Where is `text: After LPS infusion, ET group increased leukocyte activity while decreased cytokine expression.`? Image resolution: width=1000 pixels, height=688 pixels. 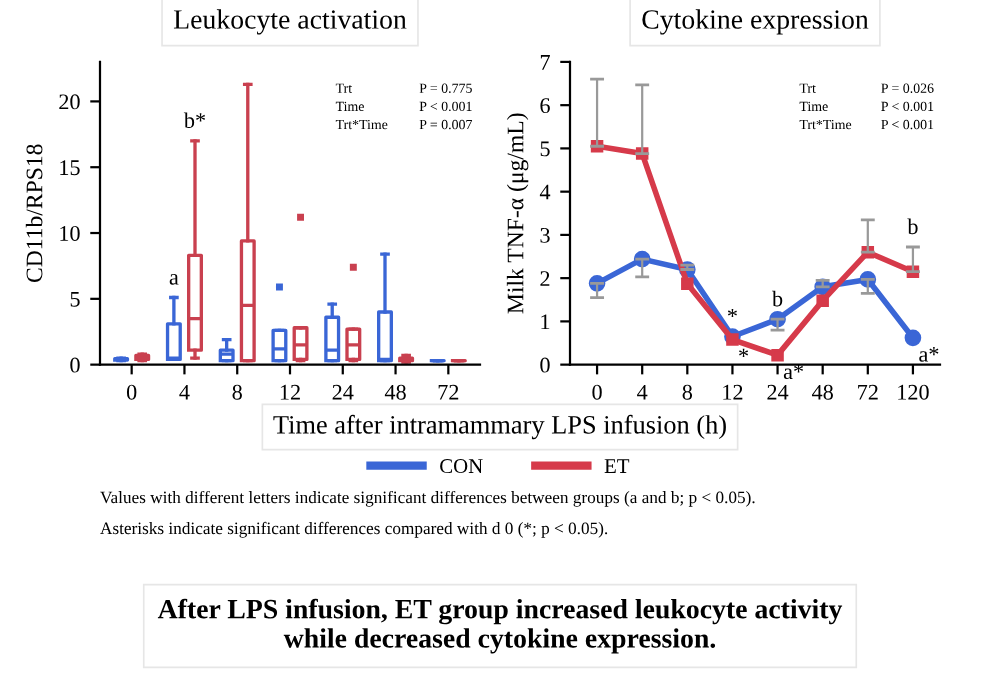 text: After LPS infusion, ET group increased leukocyte activity while decreased cytokine expression. is located at coordinates (500, 626).